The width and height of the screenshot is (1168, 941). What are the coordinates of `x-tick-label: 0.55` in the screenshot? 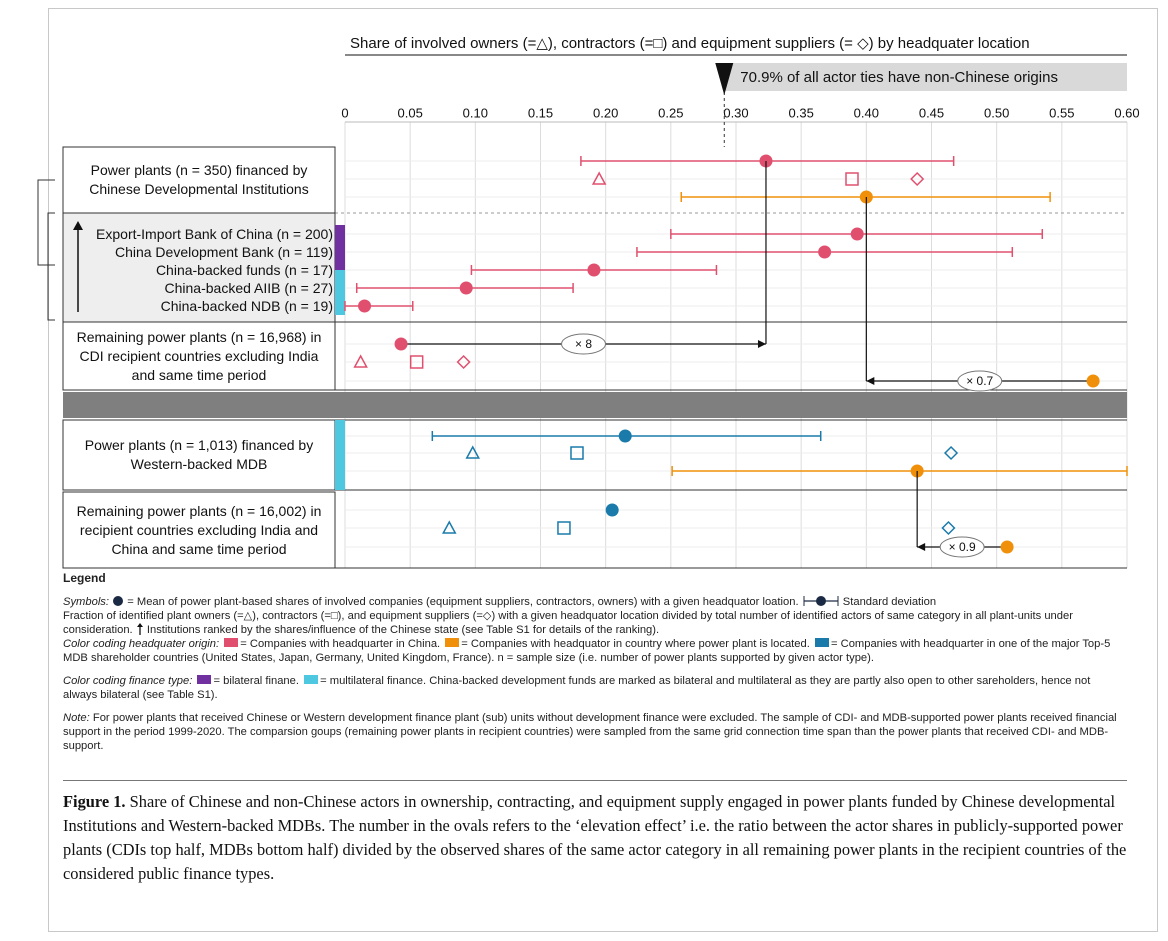 It's located at (1061, 112).